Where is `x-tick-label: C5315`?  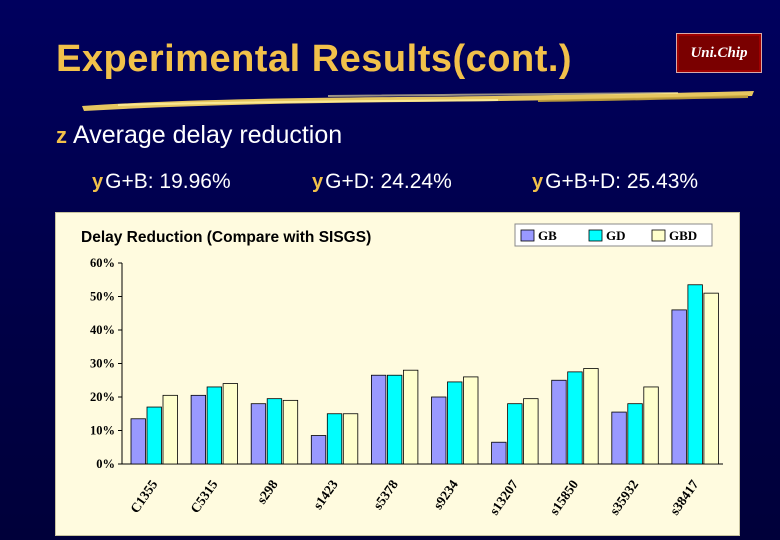 x-tick-label: C5315 is located at coordinates (204, 496).